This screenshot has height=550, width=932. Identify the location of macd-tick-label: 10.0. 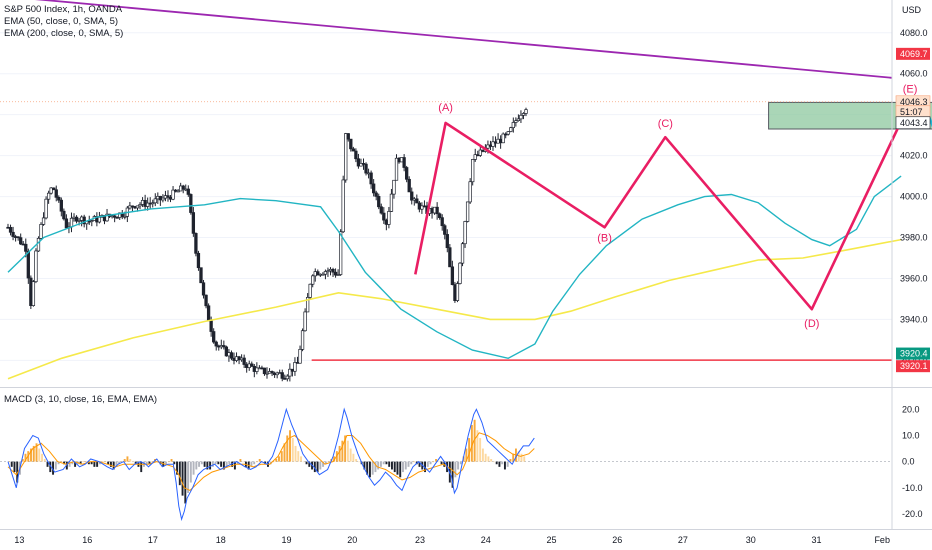
(911, 435).